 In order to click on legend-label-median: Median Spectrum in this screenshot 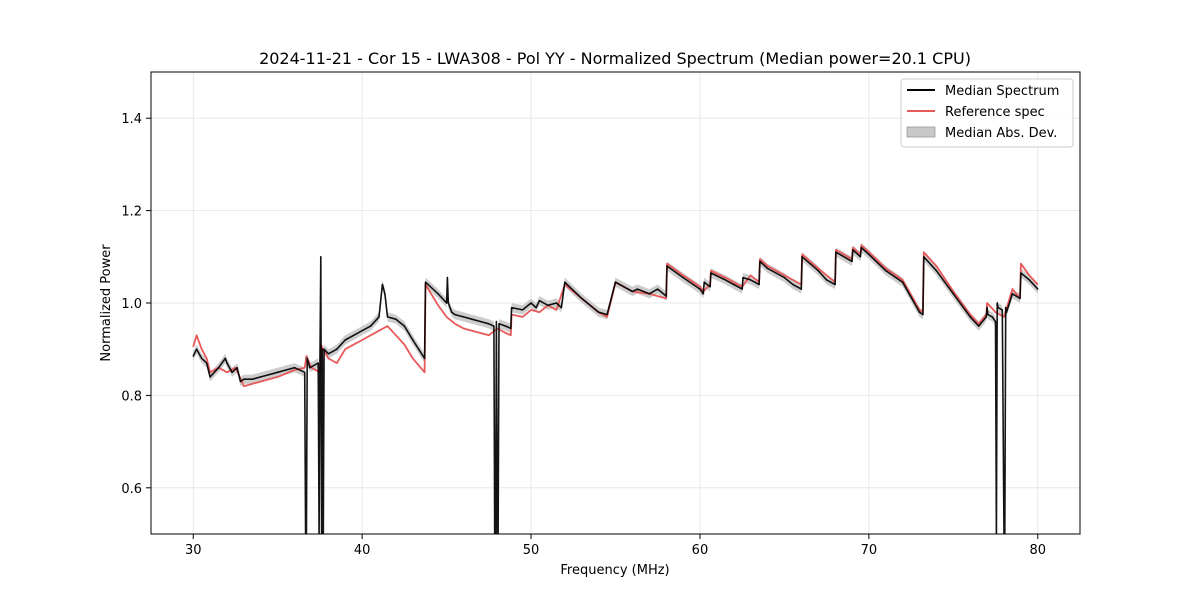, I will do `click(1002, 91)`.